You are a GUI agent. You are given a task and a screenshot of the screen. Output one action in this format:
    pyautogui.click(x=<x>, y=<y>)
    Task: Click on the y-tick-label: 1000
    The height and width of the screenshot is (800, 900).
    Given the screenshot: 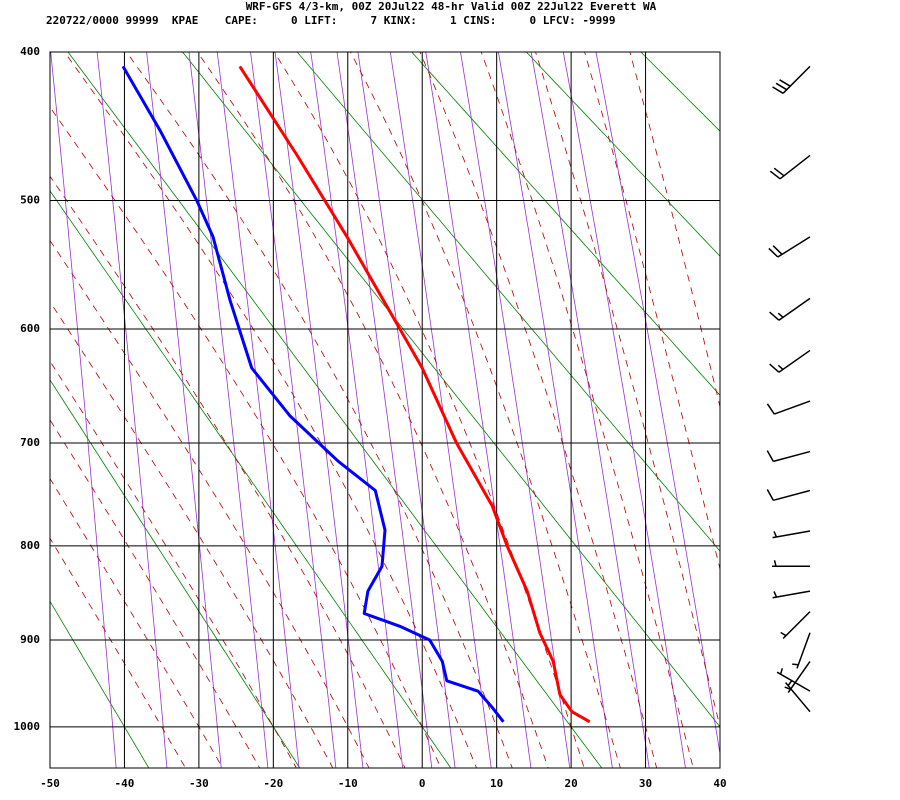 What is the action you would take?
    pyautogui.click(x=27, y=726)
    